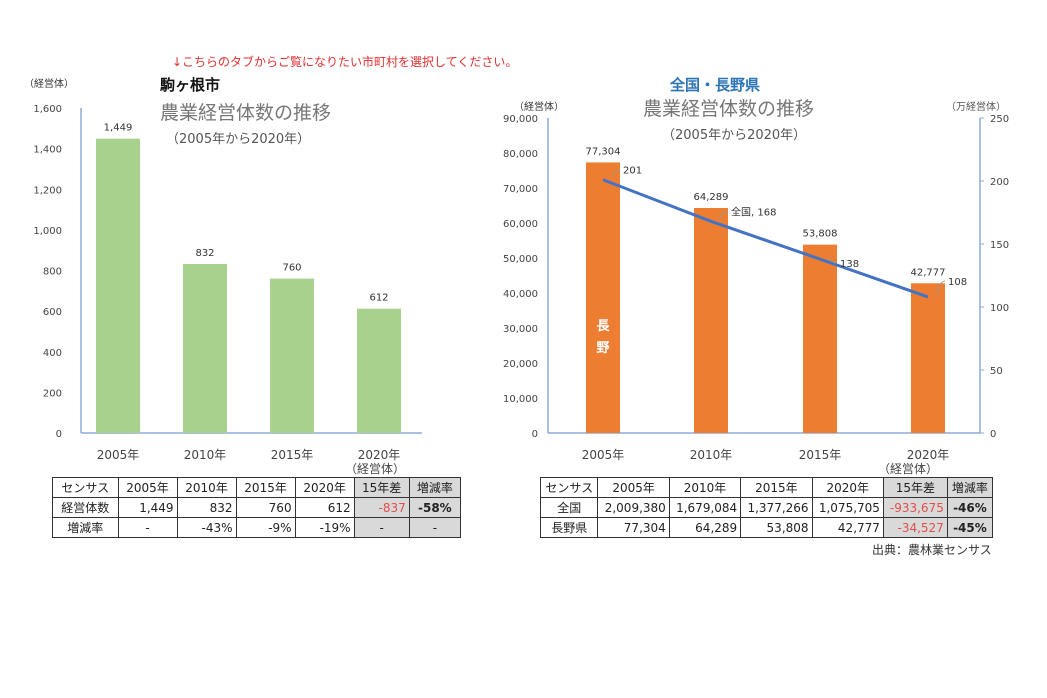 The image size is (1047, 698). Describe the element at coordinates (520, 189) in the screenshot. I see `right-y-tick-label: 70,000` at that location.